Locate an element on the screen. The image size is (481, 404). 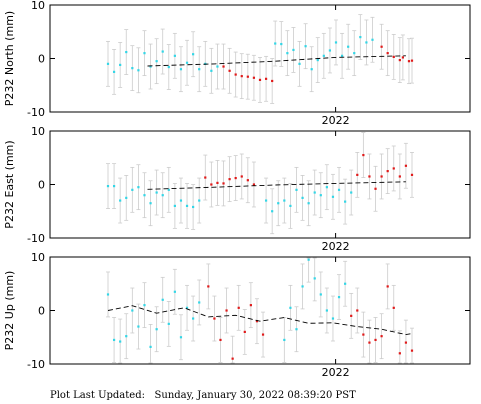
y-tick-label: 0 is located at coordinates (41, 311).